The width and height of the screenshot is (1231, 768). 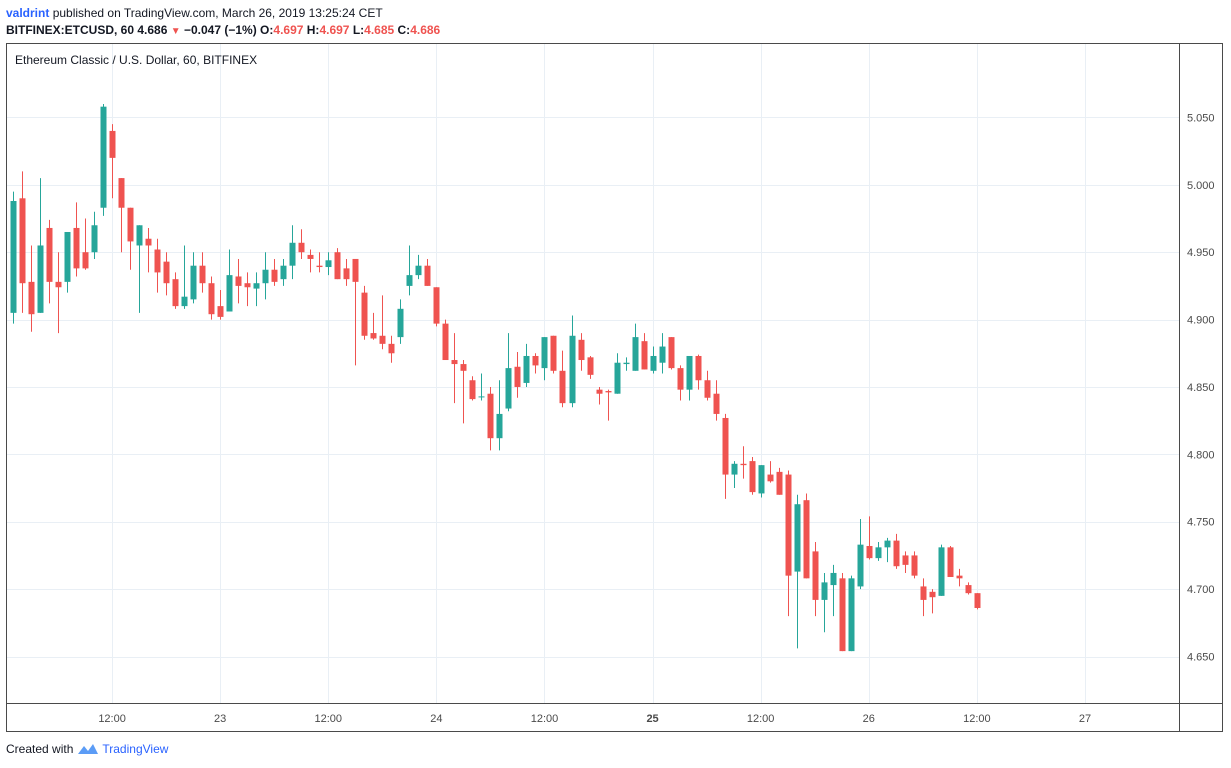 I want to click on tradingview-brand: TradingView, so click(x=135, y=749).